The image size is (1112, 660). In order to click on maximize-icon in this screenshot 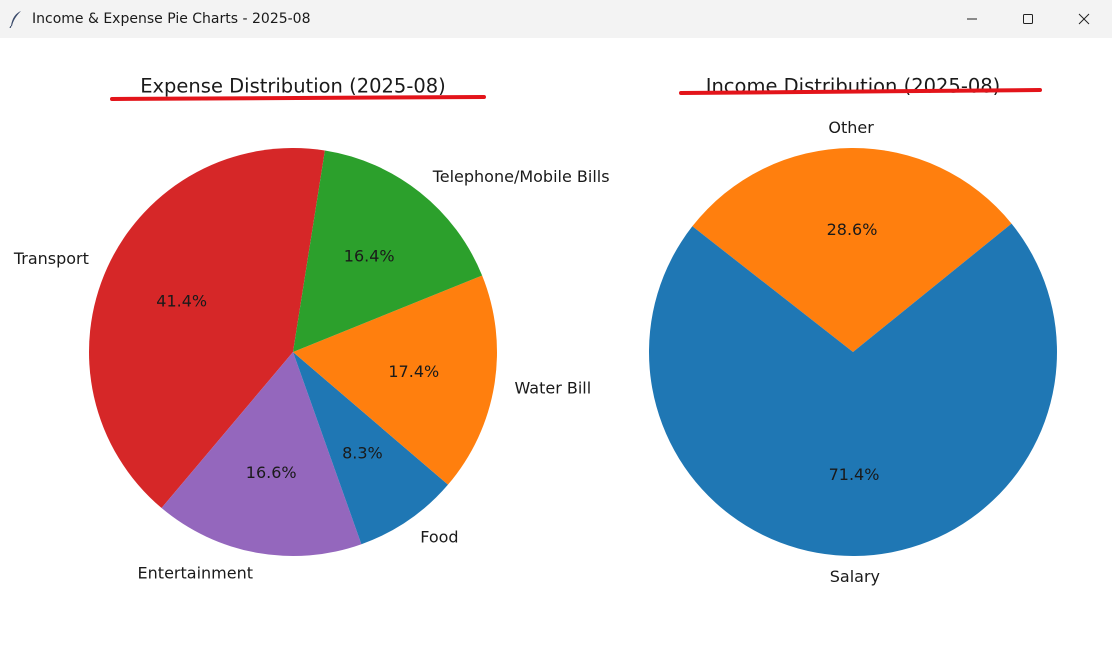, I will do `click(1028, 19)`.